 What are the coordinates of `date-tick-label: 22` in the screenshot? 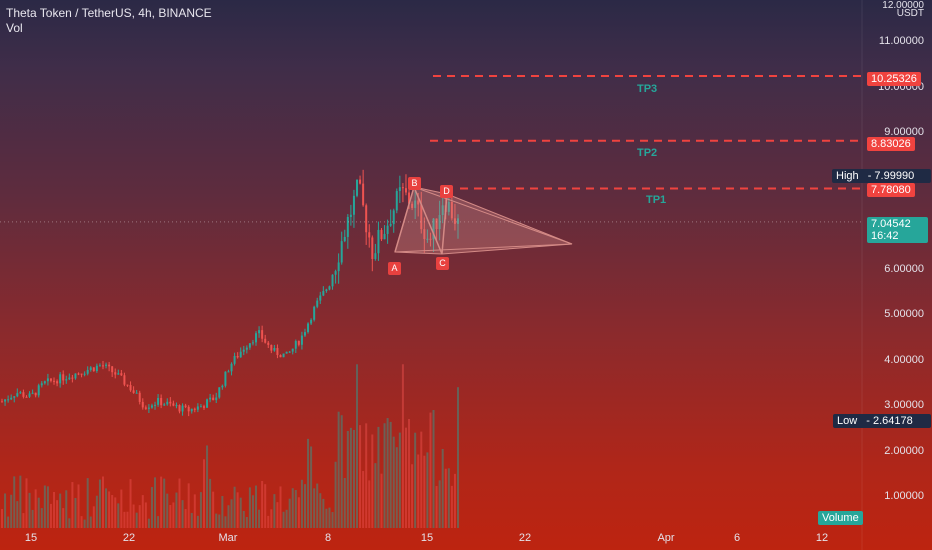 It's located at (525, 538).